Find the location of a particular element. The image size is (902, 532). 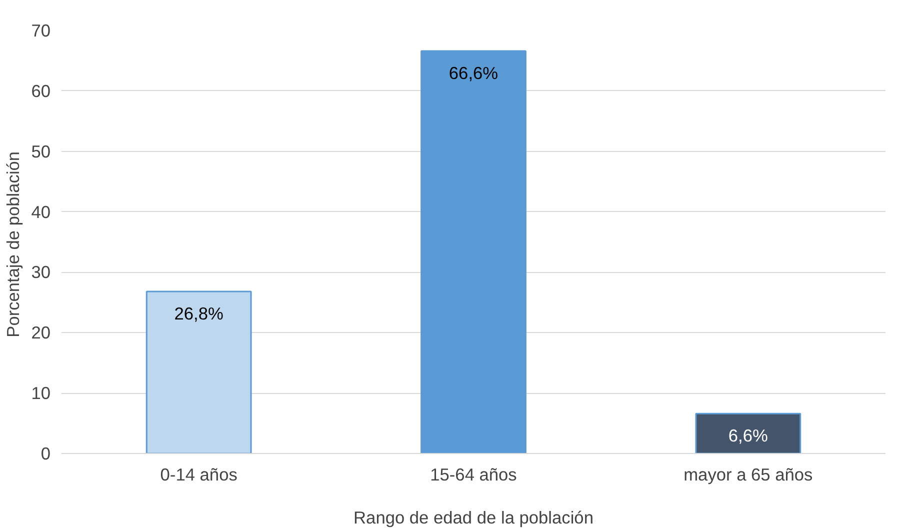

y-axis-title: Porcentaje de población is located at coordinates (13, 244).